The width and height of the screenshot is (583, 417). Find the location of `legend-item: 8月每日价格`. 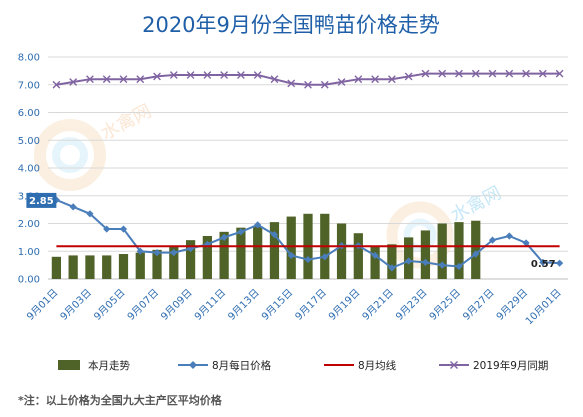

legend-item: 8月每日价格 is located at coordinates (225, 365).